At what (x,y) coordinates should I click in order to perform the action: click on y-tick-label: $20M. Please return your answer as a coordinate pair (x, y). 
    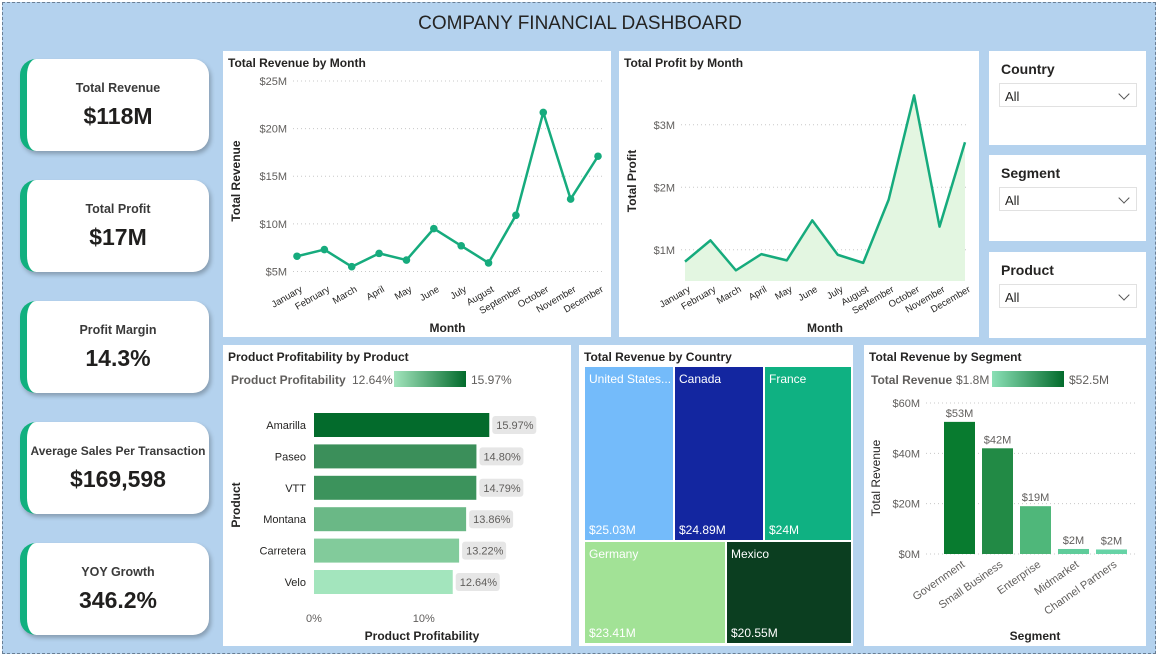
    Looking at the image, I should click on (906, 505).